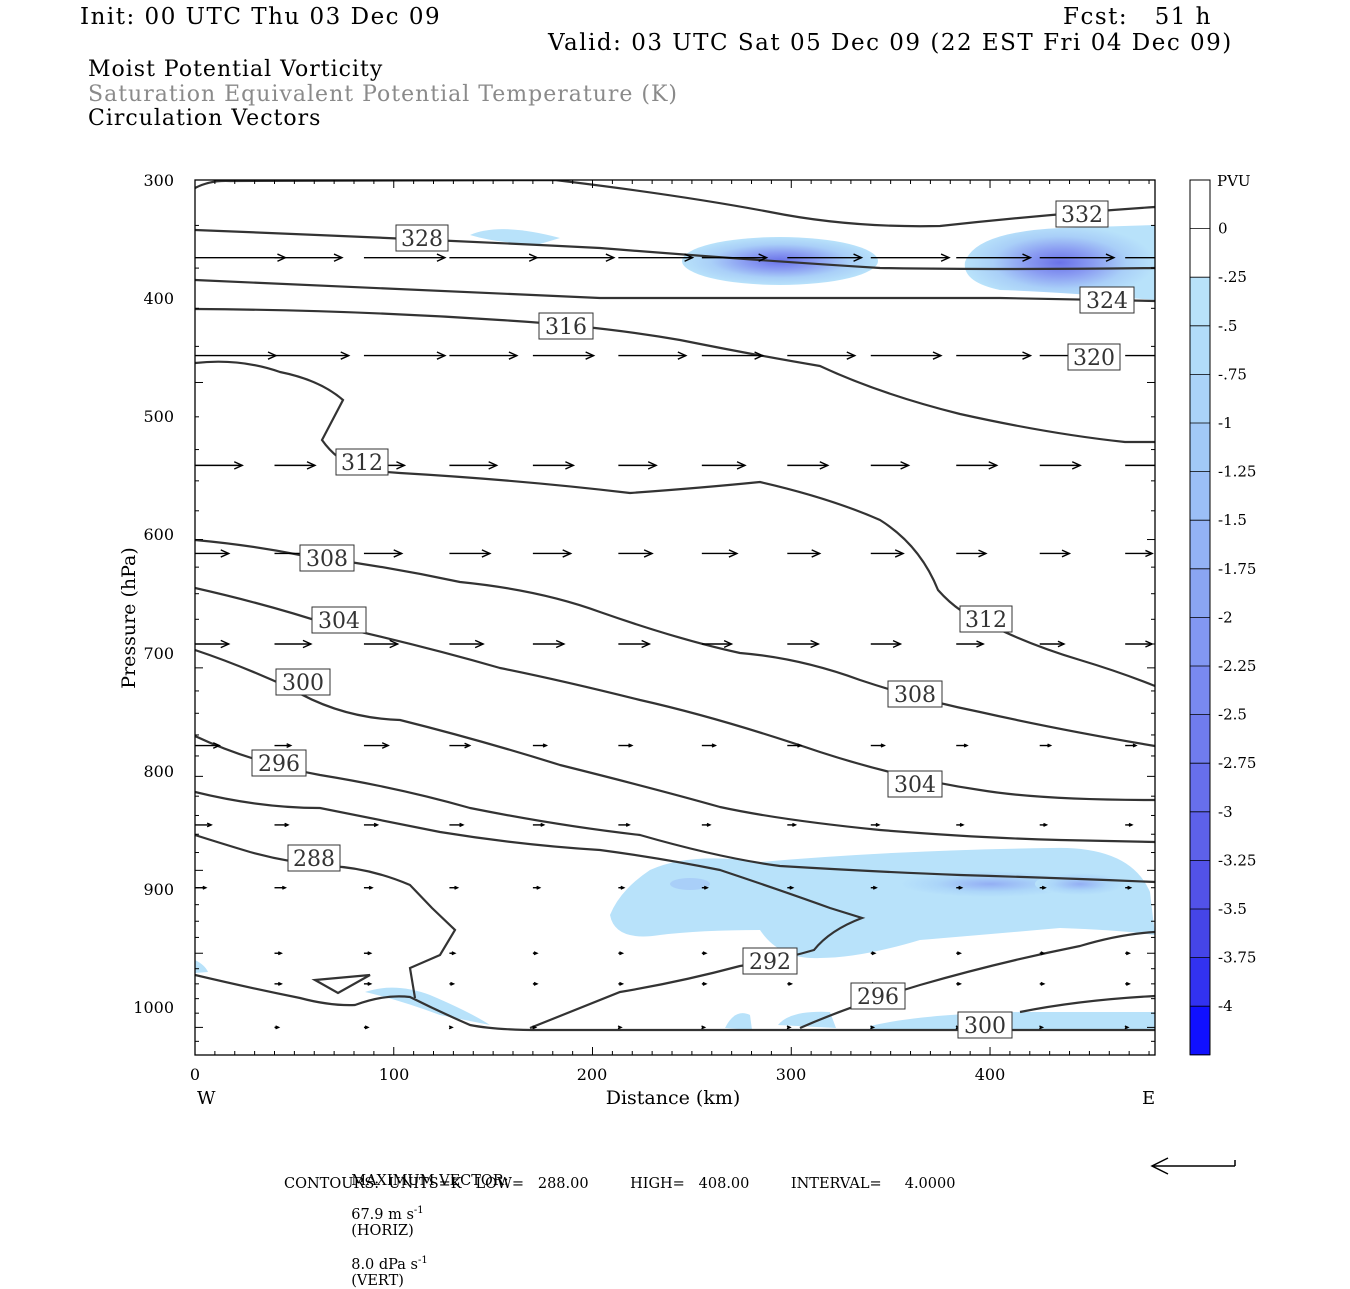 The height and width of the screenshot is (1289, 1350). What do you see at coordinates (1232, 374) in the screenshot?
I see `colorbar-label: -.75` at bounding box center [1232, 374].